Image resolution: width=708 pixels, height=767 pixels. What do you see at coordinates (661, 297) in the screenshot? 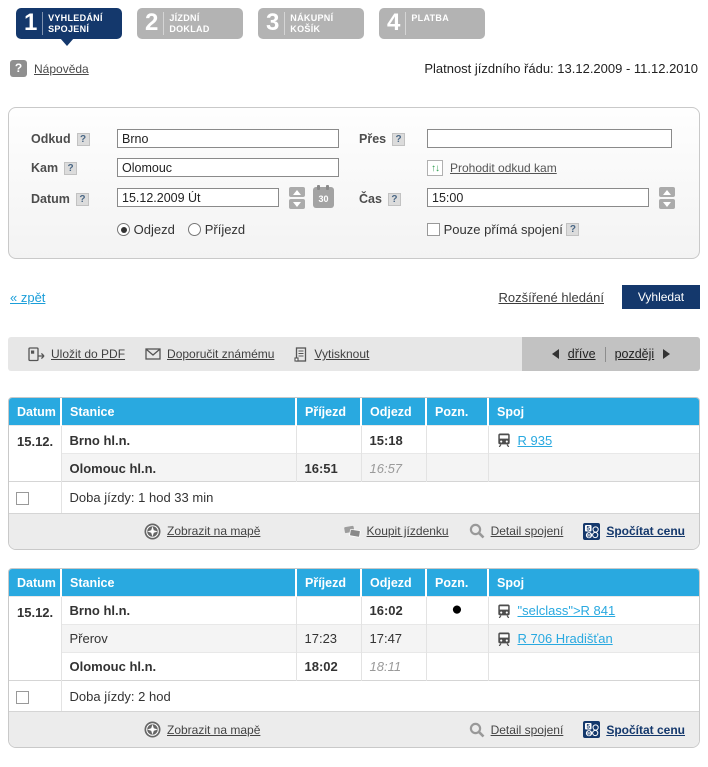
I see `search-button: Vyhledat` at bounding box center [661, 297].